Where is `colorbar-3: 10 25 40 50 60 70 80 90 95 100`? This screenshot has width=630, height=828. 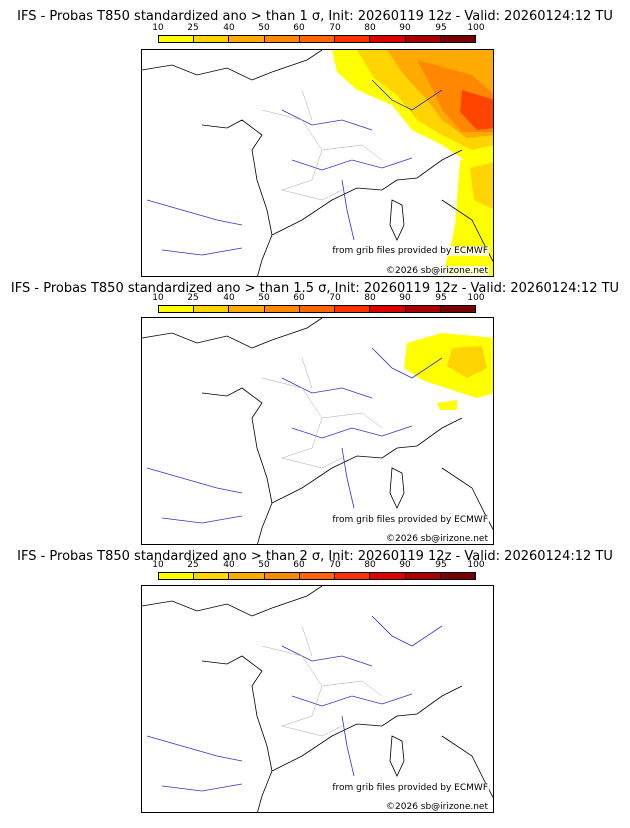 colorbar-3: 10 25 40 50 60 70 80 90 95 100 is located at coordinates (318, 571).